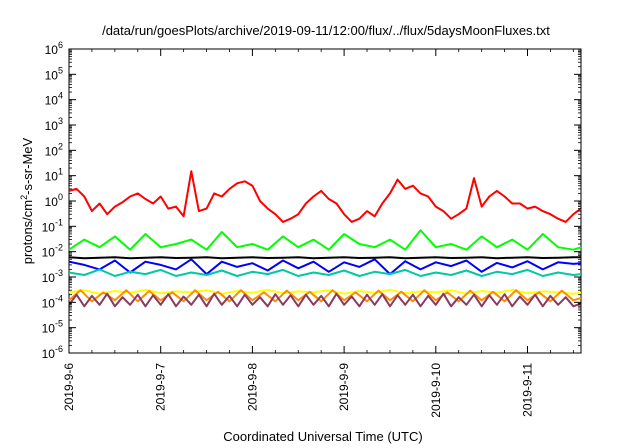  Describe the element at coordinates (436, 390) in the screenshot. I see `x-tick-label: 2019-9-10` at that location.